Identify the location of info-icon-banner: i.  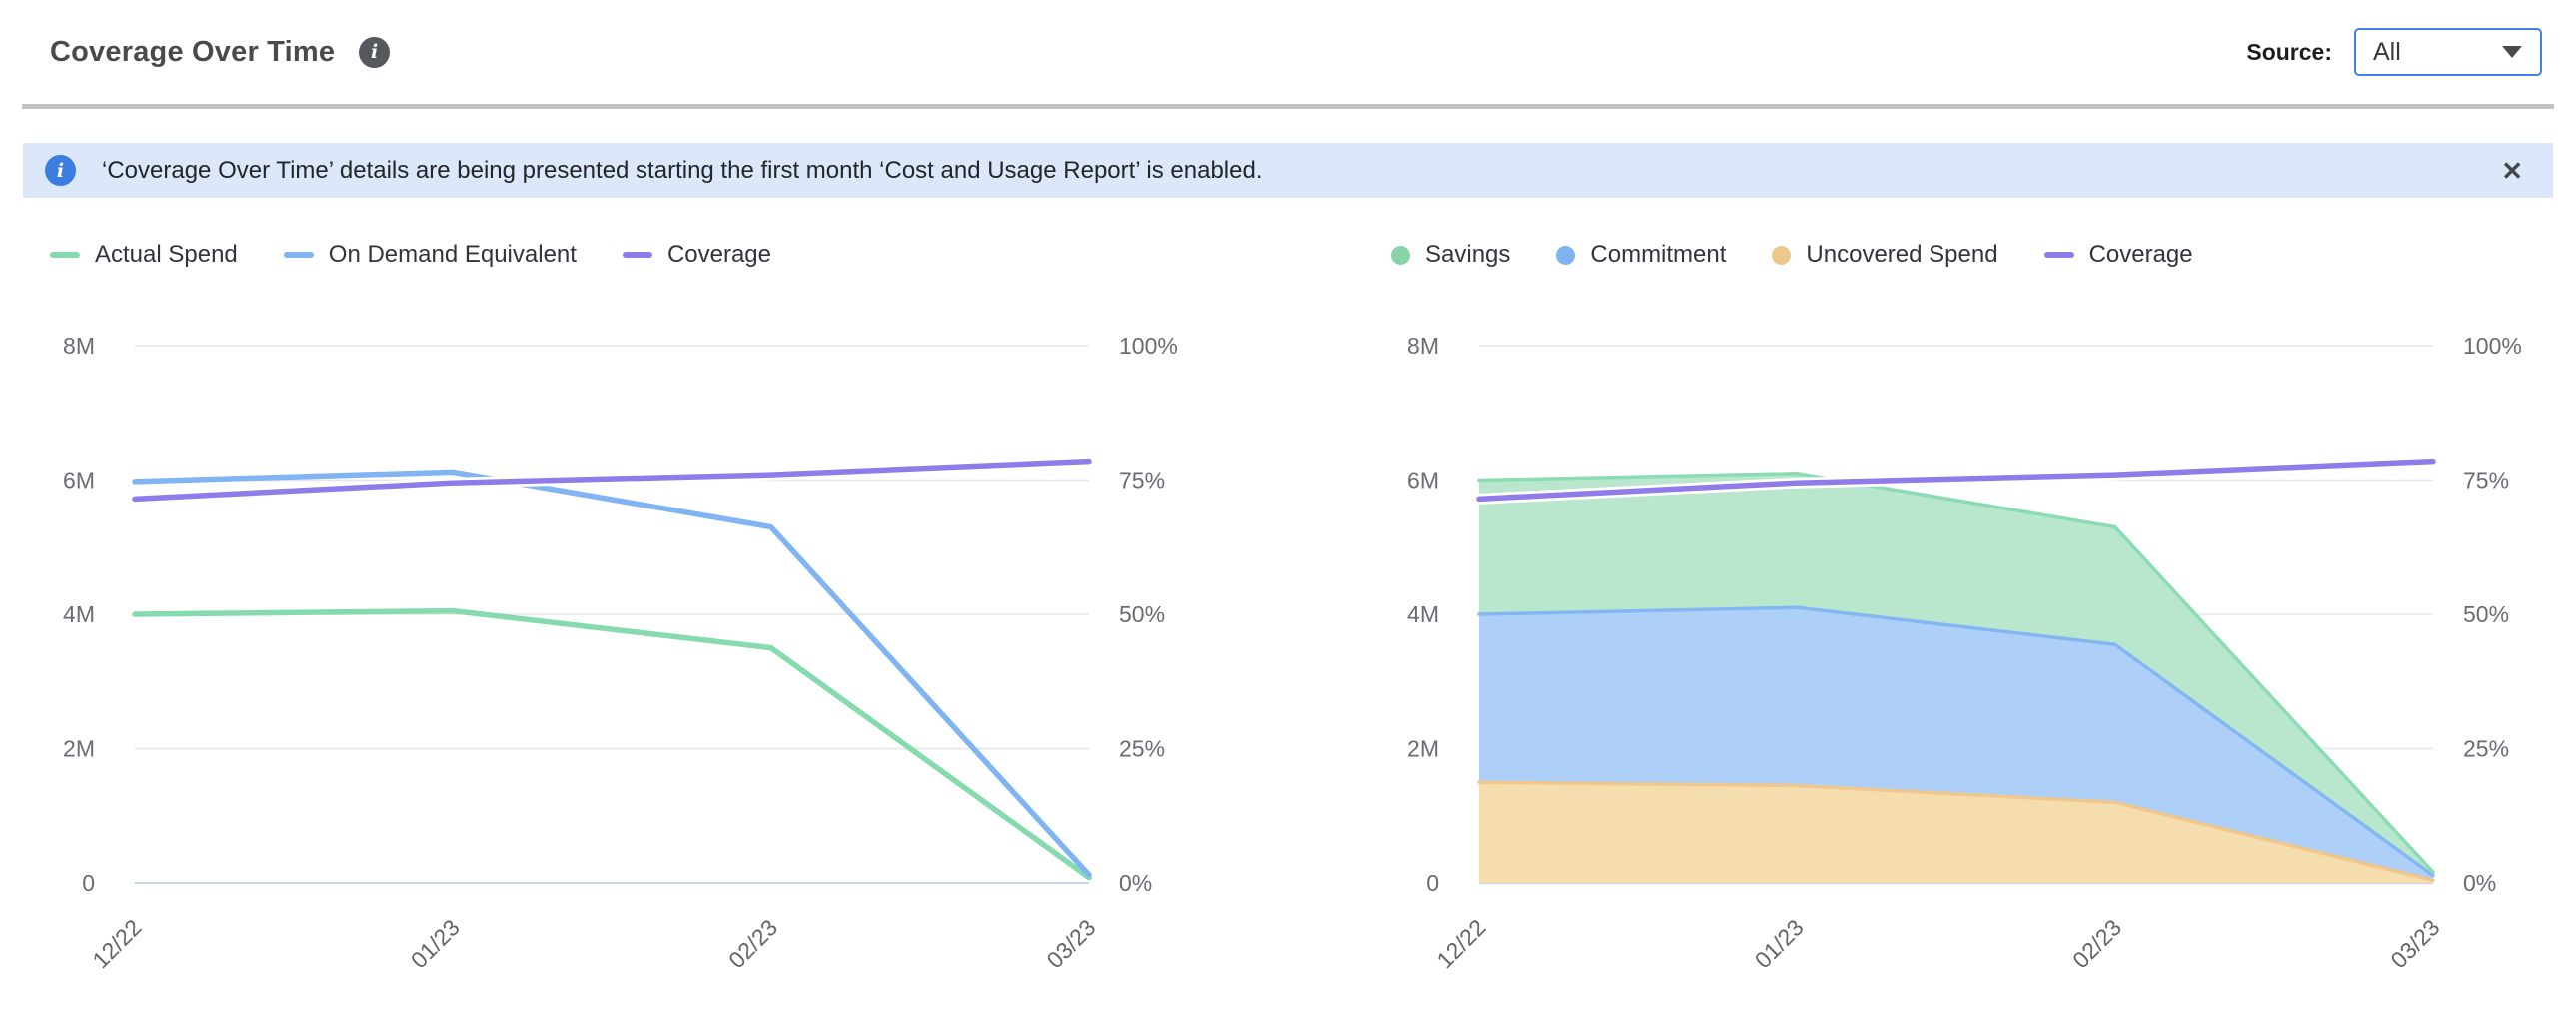
(60, 170).